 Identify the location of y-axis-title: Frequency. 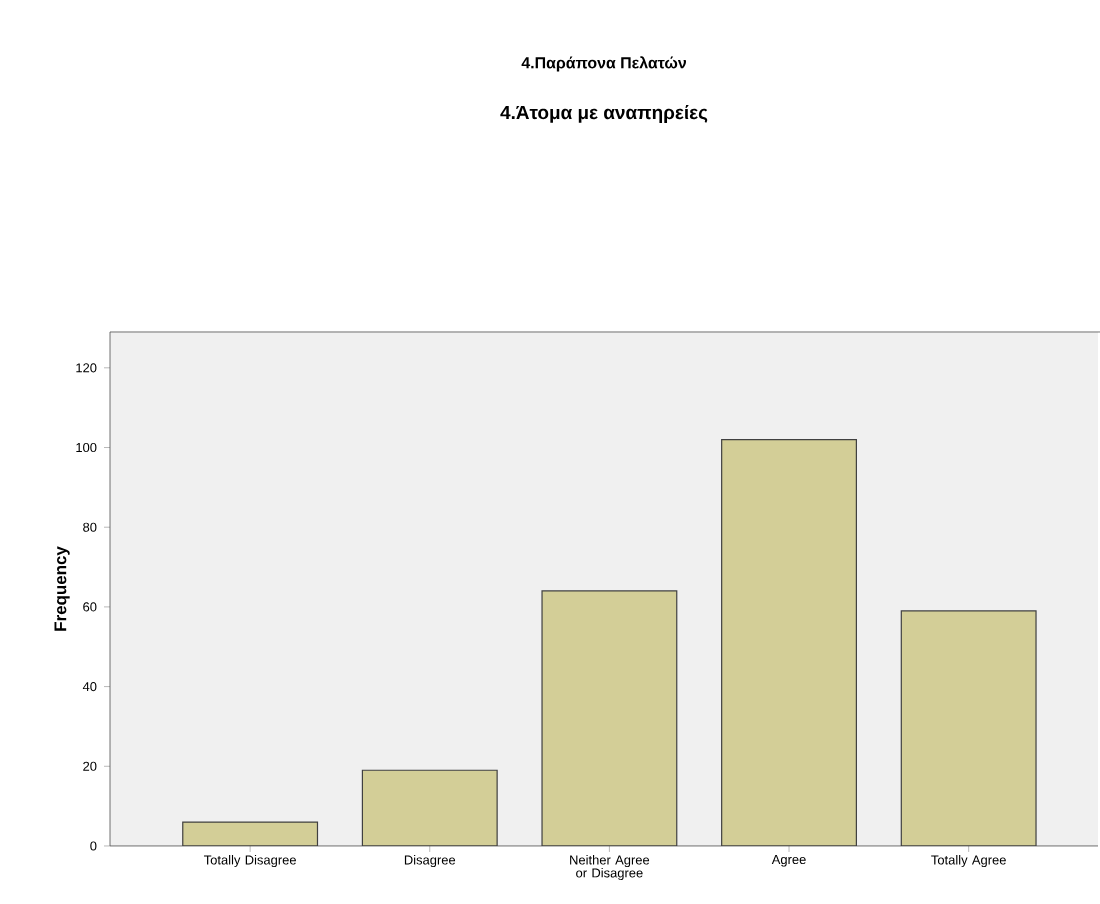
(62, 588).